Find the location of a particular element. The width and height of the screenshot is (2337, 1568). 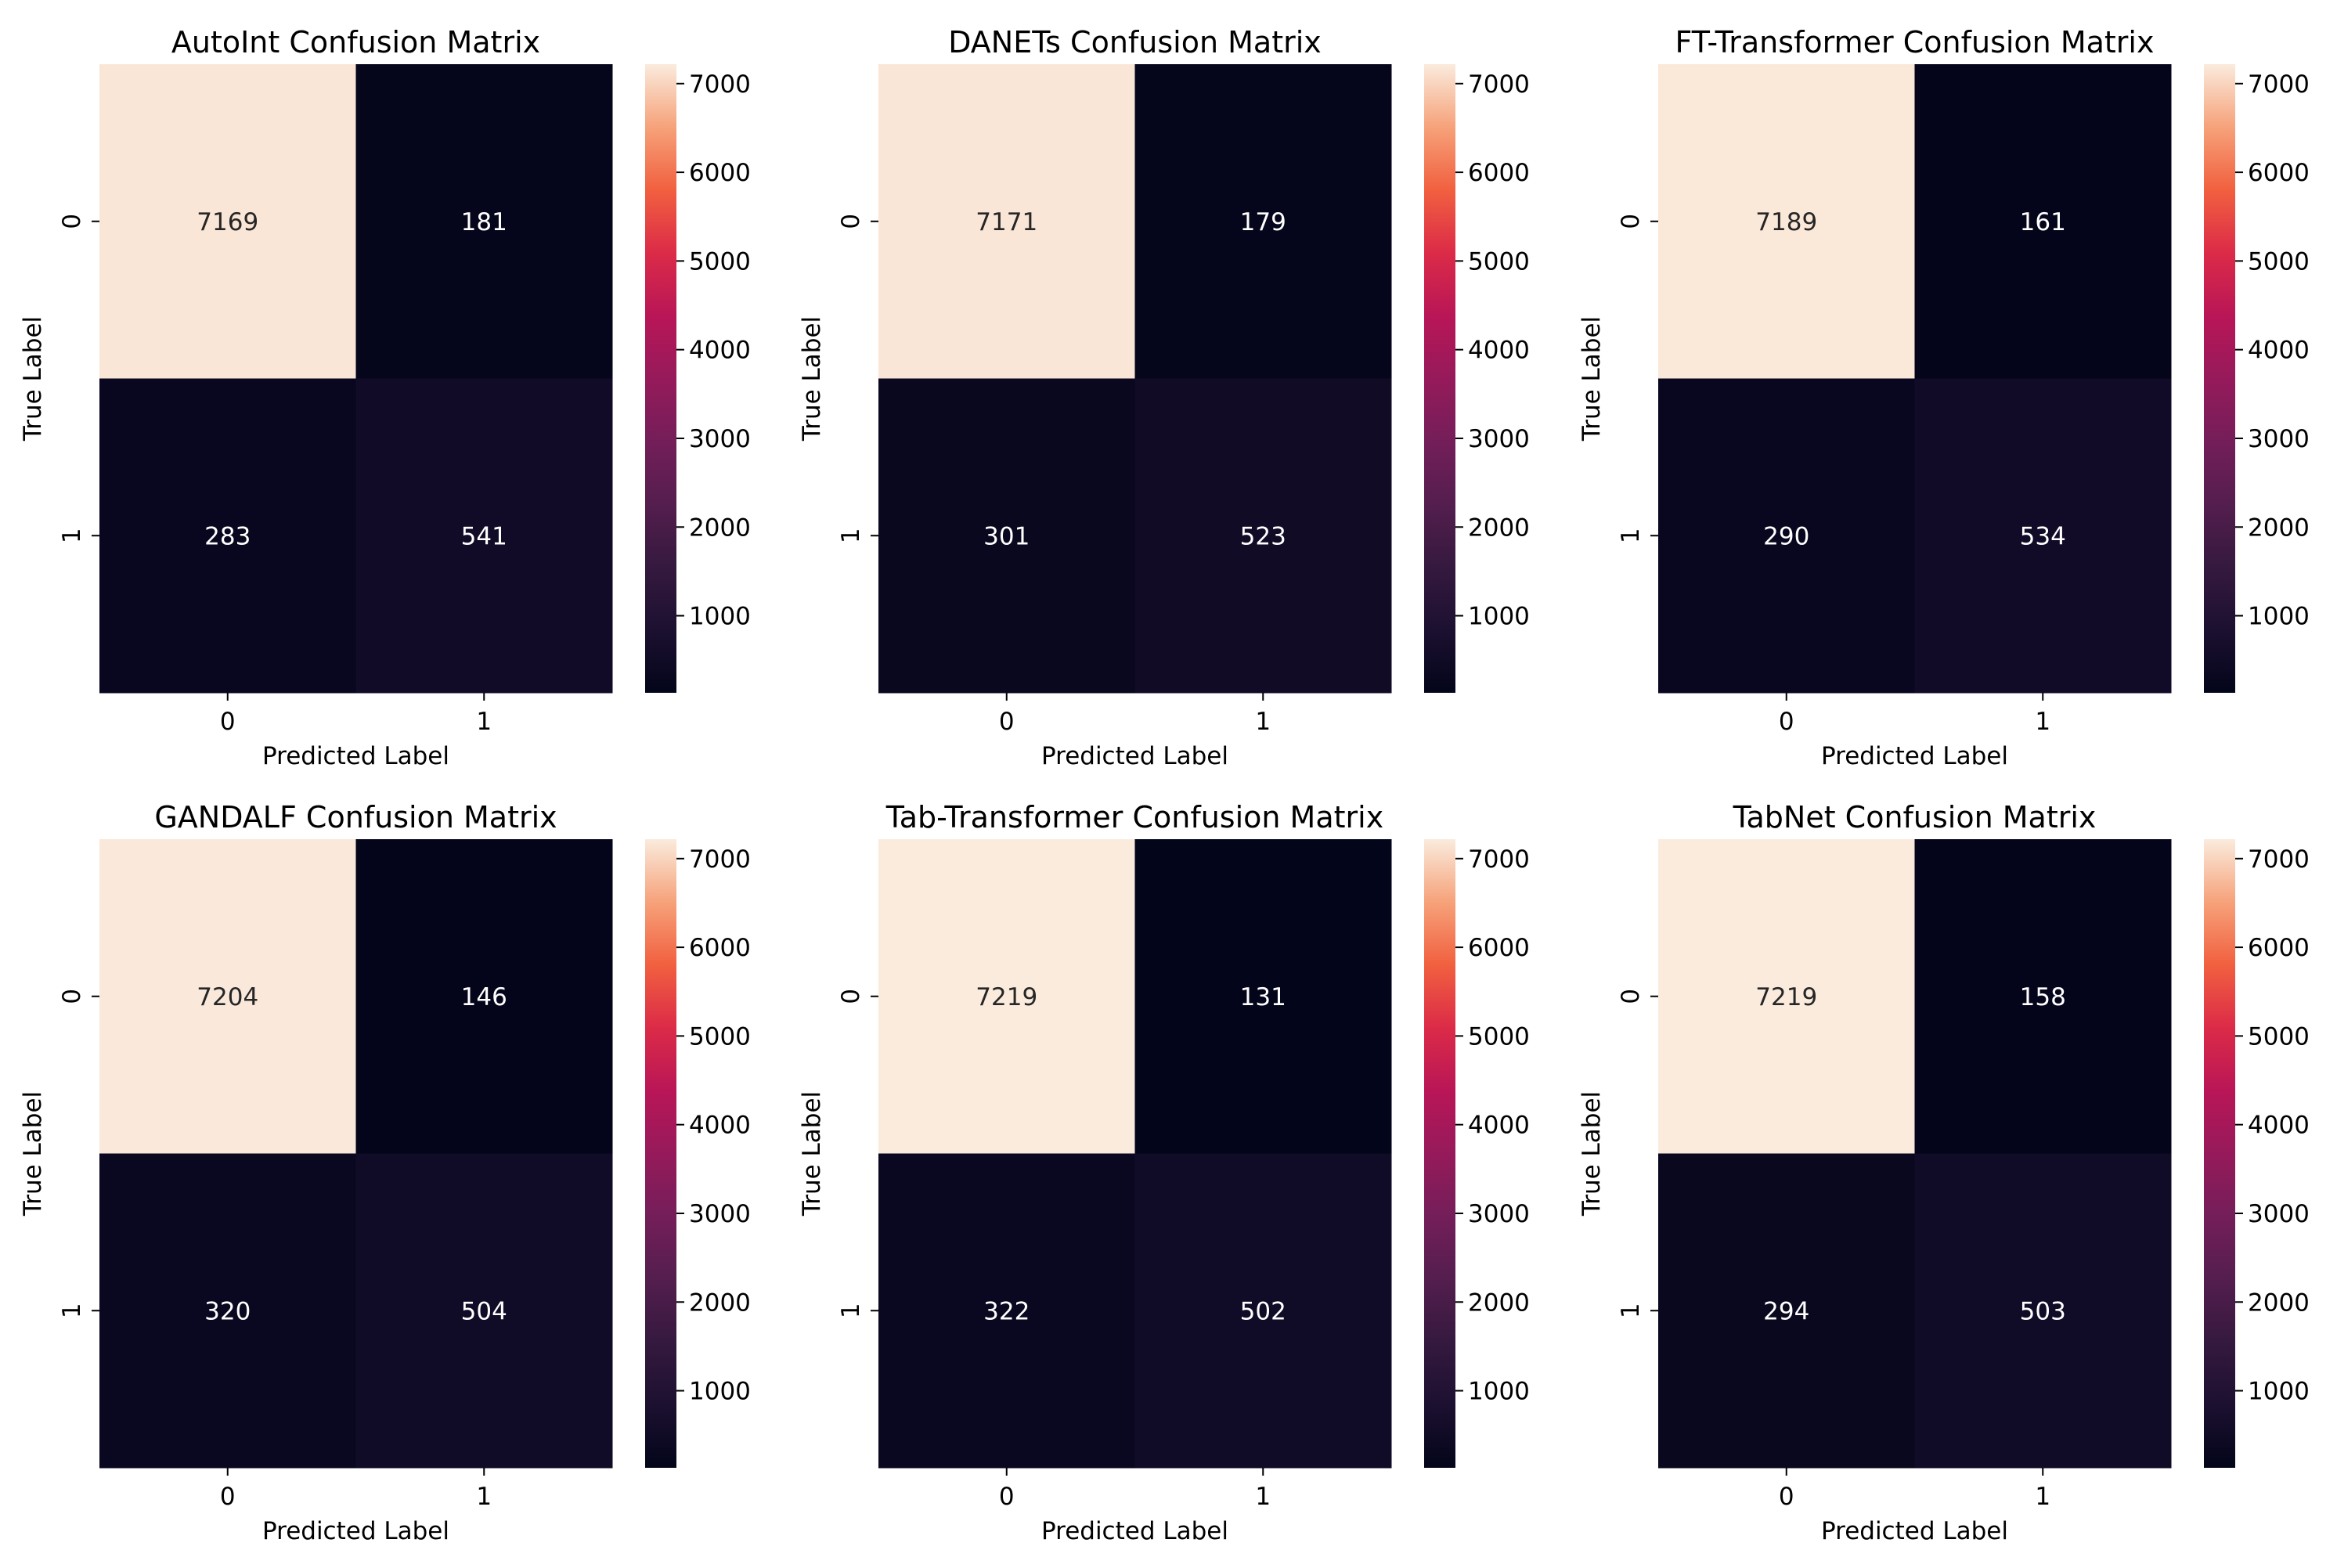

cell-value-label: 131 is located at coordinates (1263, 997).